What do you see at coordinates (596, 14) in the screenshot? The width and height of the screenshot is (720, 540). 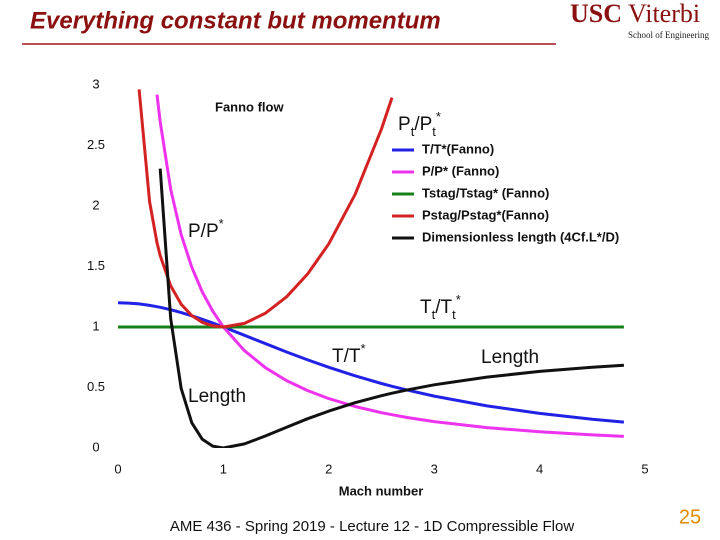 I see `logo-usc: USC` at bounding box center [596, 14].